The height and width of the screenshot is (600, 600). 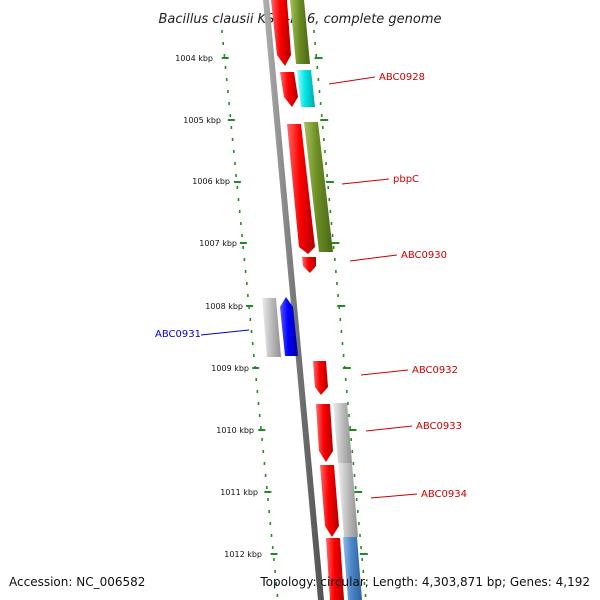 What do you see at coordinates (301, 189) in the screenshot?
I see `cds-arrow-pbpC` at bounding box center [301, 189].